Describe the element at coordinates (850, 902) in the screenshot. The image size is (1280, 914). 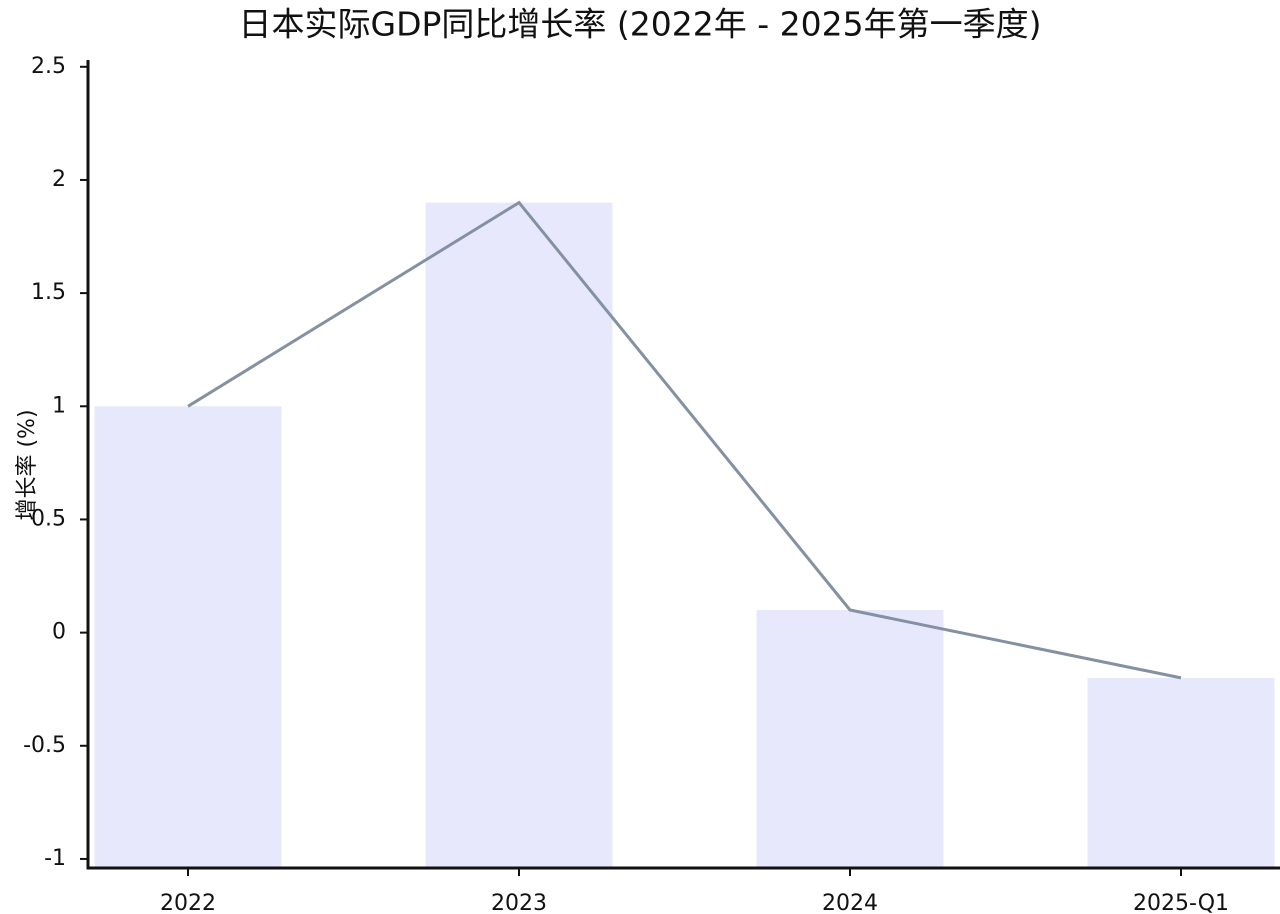
I see `x-tick-label: 2024` at that location.